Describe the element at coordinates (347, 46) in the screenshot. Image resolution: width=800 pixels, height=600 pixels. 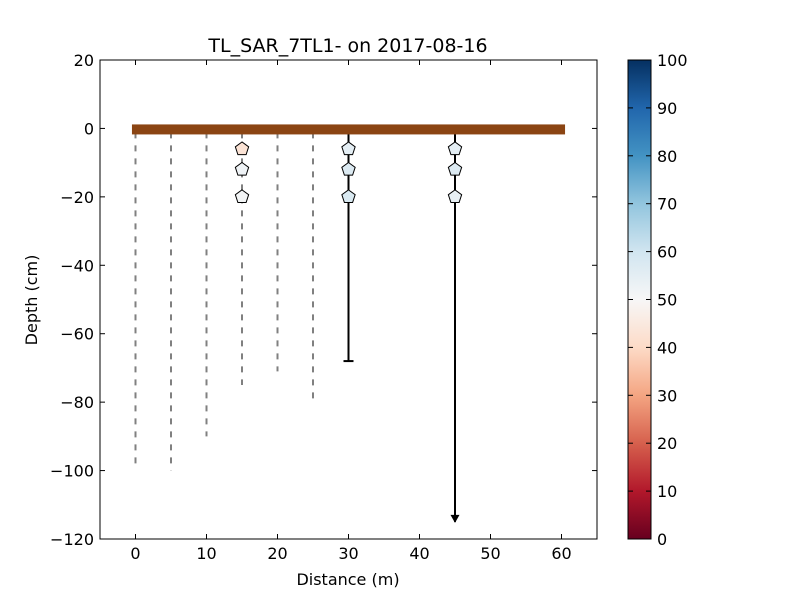
I see `chart-title: TL_SAR_7TL1- on 2017-08-16` at that location.